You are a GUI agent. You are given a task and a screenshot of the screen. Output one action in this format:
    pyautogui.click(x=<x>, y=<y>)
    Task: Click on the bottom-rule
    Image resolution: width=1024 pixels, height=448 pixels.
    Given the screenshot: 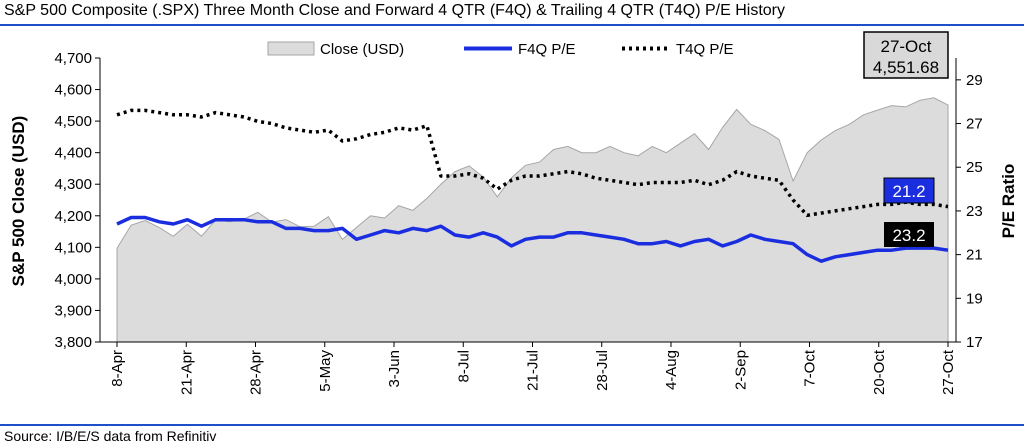 What is the action you would take?
    pyautogui.click(x=512, y=425)
    